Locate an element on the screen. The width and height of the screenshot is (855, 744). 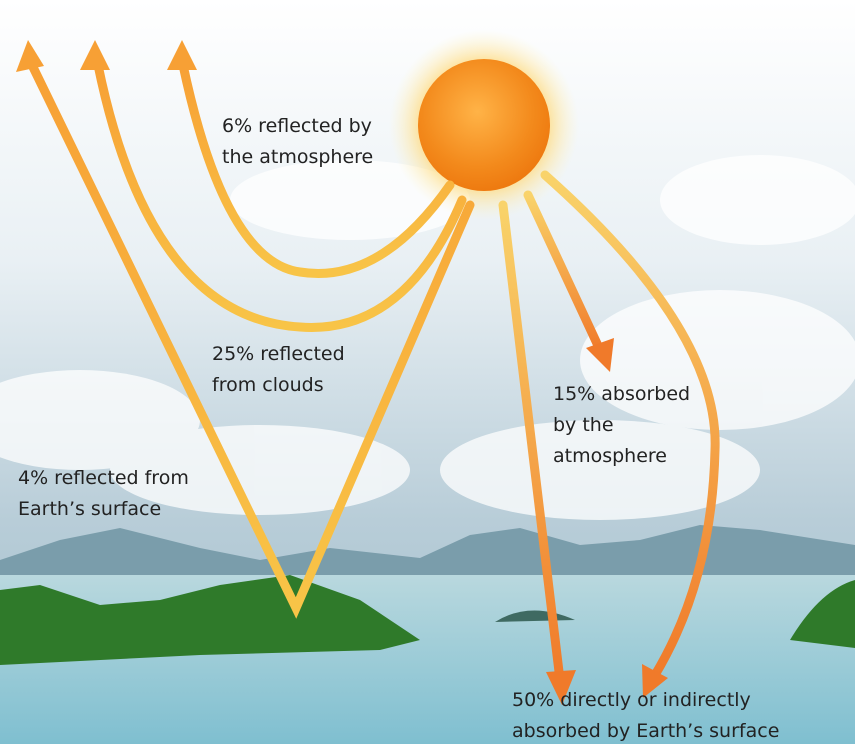
arrow-indirect is located at coordinates (630, 425).